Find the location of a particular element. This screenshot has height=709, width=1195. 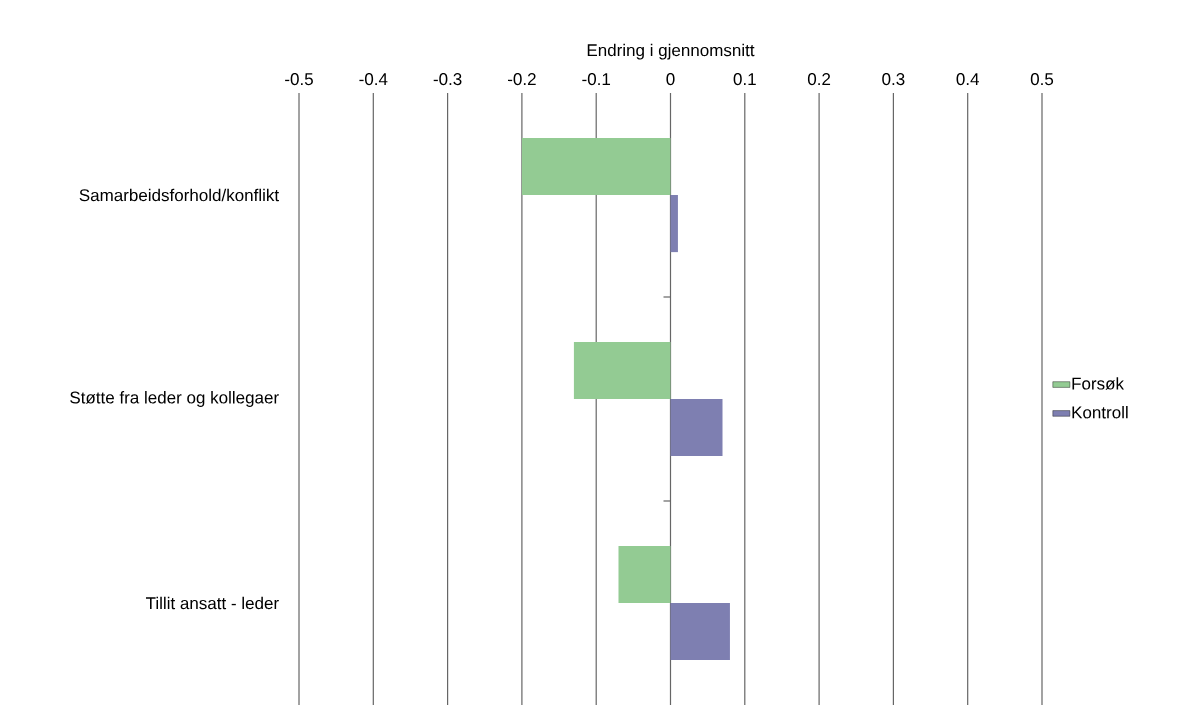

x-tick-label: 0.2 is located at coordinates (819, 79).